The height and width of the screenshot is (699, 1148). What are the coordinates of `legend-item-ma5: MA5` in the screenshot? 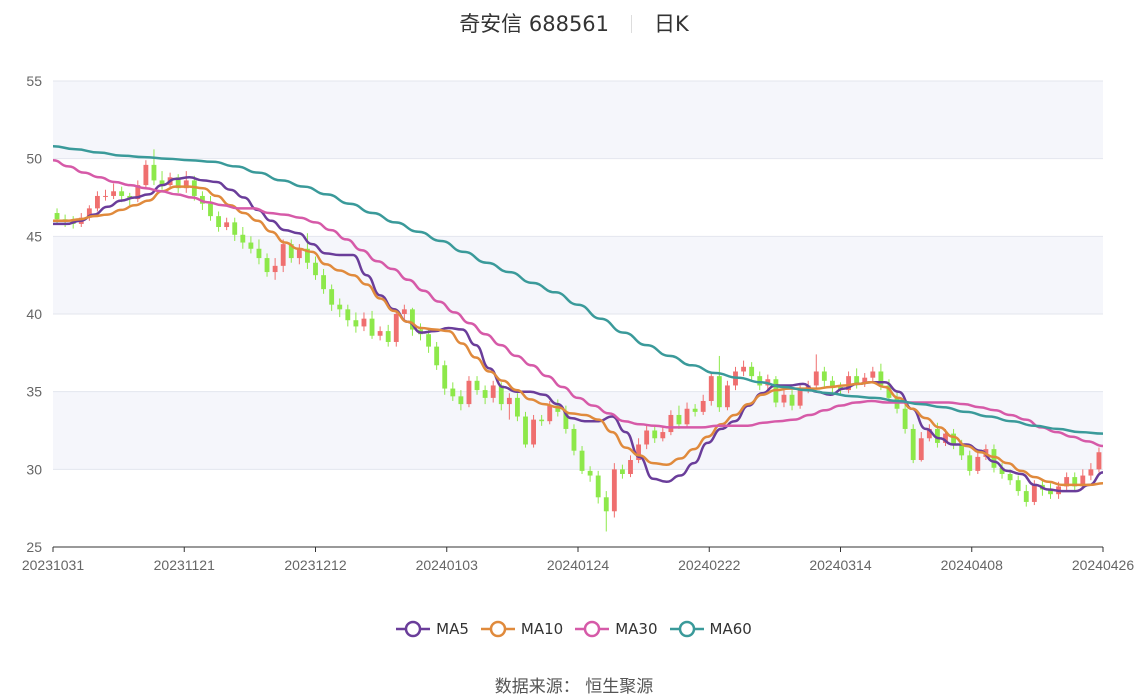 It's located at (432, 629).